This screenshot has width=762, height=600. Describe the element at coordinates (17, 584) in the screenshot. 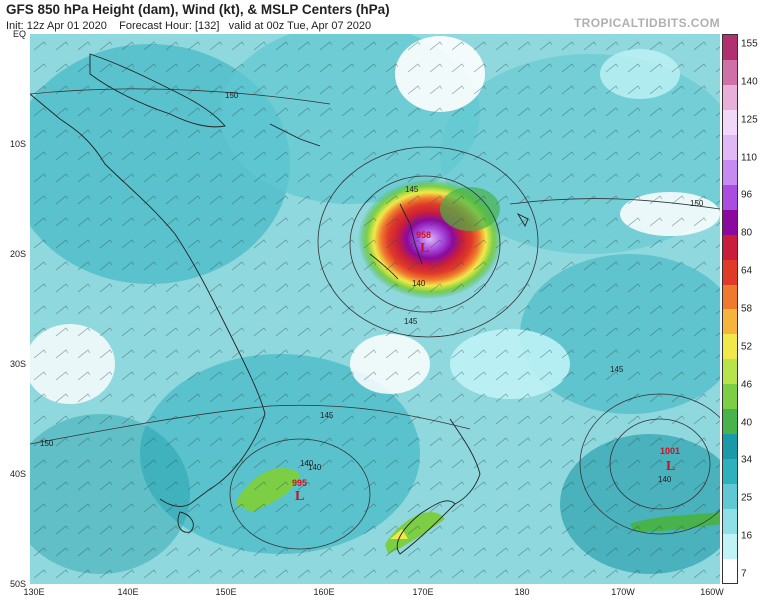

I see `lat-label-50s: 50S` at that location.